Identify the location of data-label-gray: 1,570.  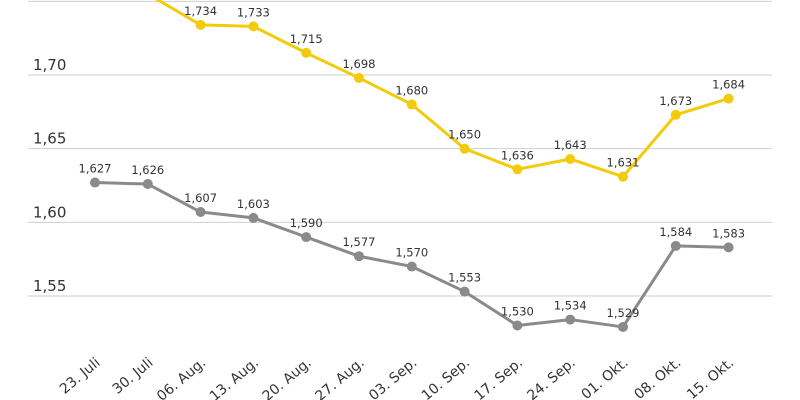
(411, 253).